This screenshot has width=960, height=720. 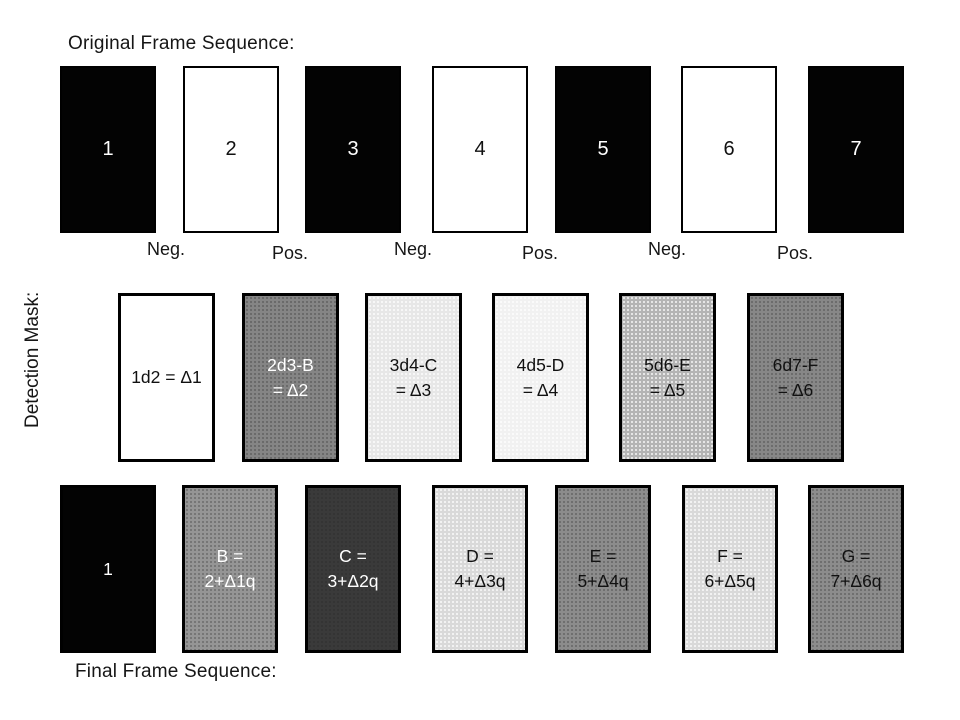 I want to click on original-frame-6: 6, so click(x=729, y=149).